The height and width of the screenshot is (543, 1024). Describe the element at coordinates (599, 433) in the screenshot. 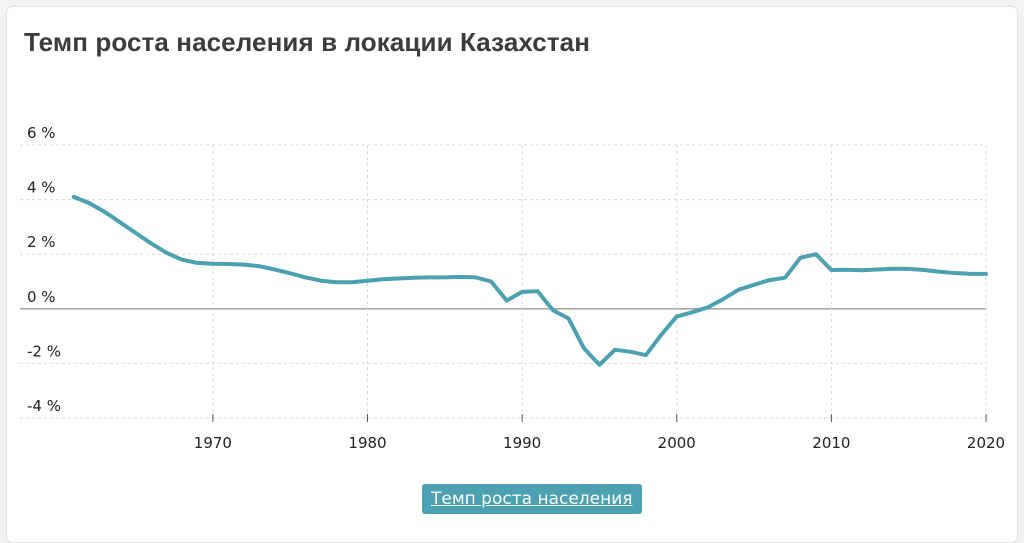

I see `x-axis-ticks: 1970 1980 1990 2000 2010 2020` at that location.